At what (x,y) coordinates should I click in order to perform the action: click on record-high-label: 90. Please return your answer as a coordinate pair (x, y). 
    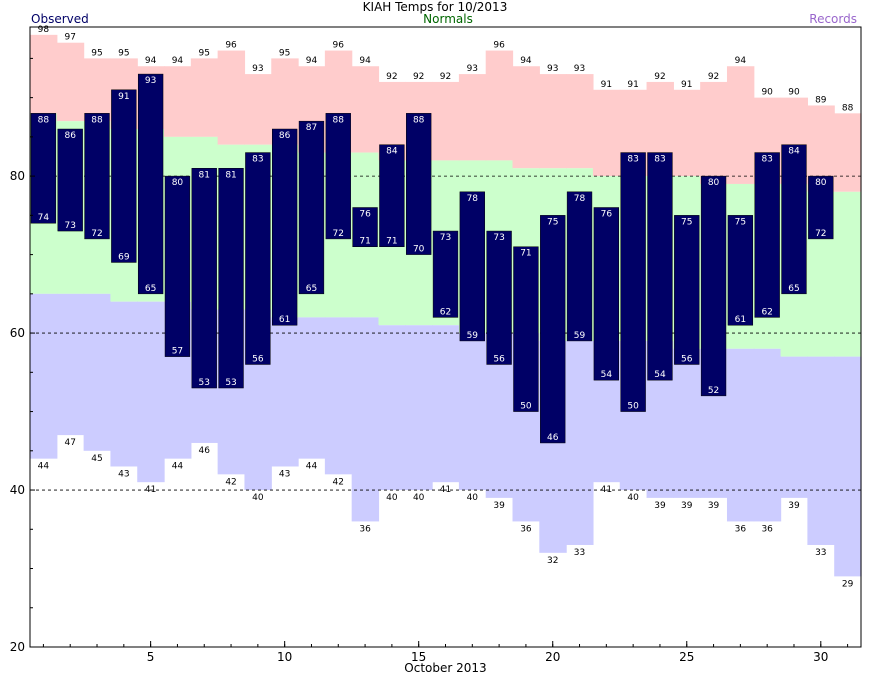
    Looking at the image, I should click on (767, 93).